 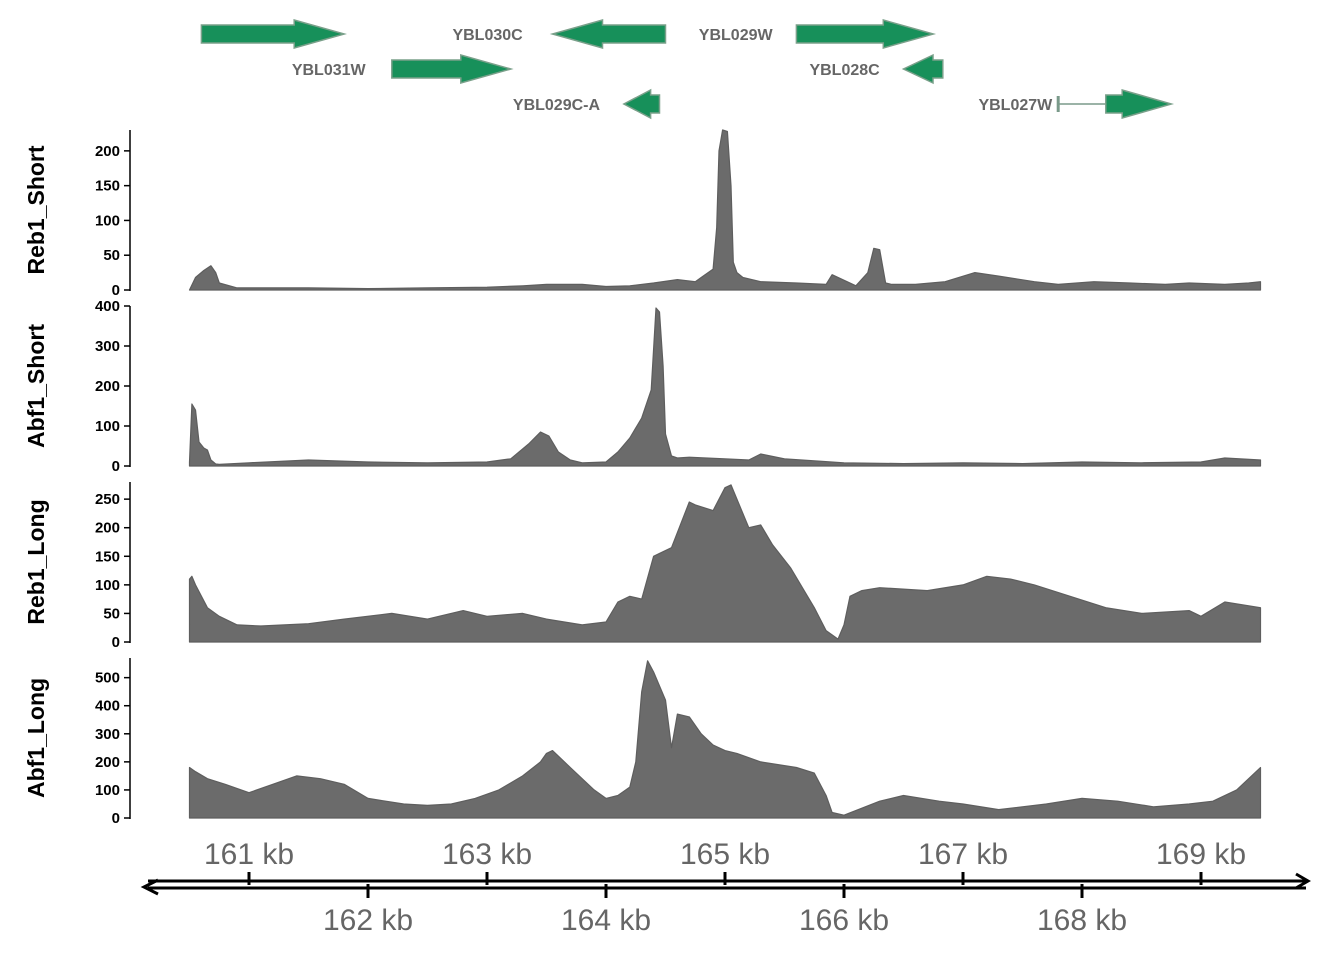 What do you see at coordinates (36, 561) in the screenshot?
I see `track-label: Reb1_Long` at bounding box center [36, 561].